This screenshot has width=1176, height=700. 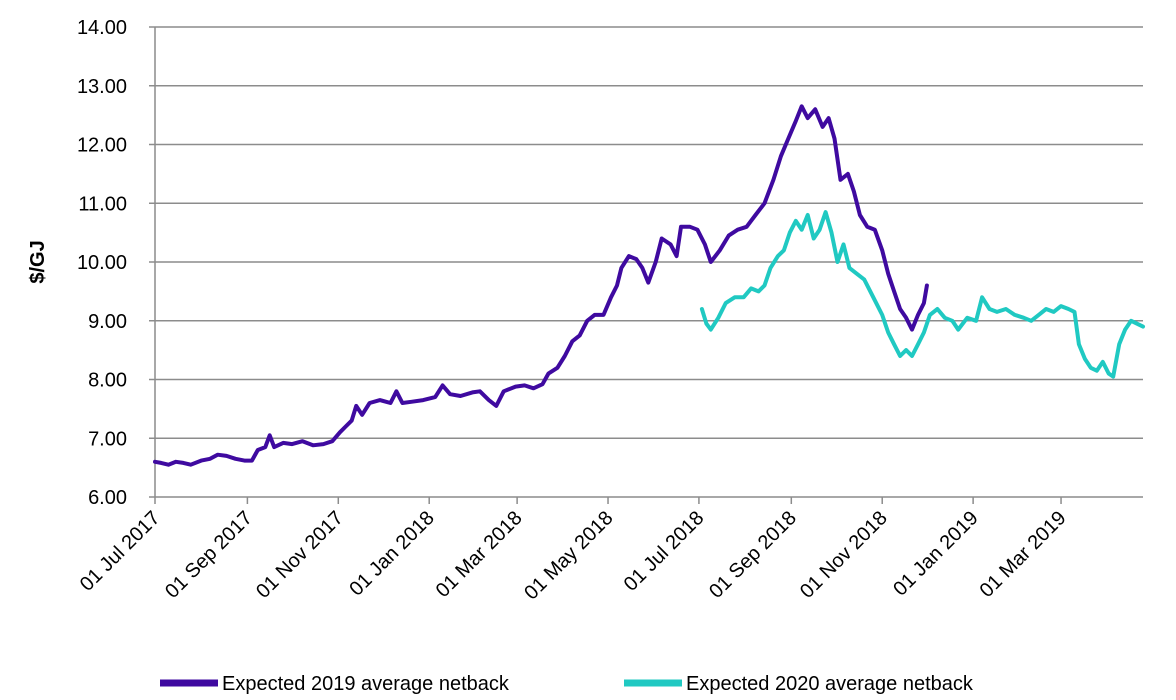 I want to click on y-tick-label: 6.00, so click(x=107, y=498).